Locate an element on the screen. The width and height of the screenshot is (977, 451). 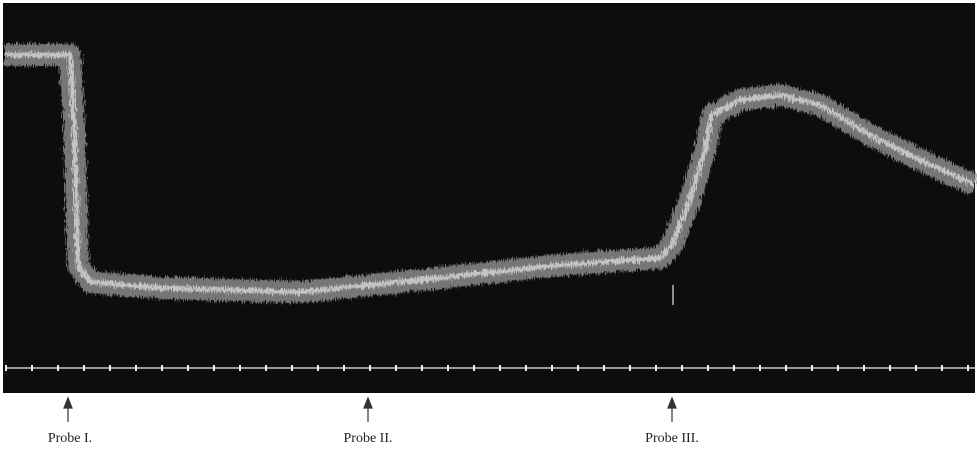
probe-label: Probe III. is located at coordinates (672, 438).